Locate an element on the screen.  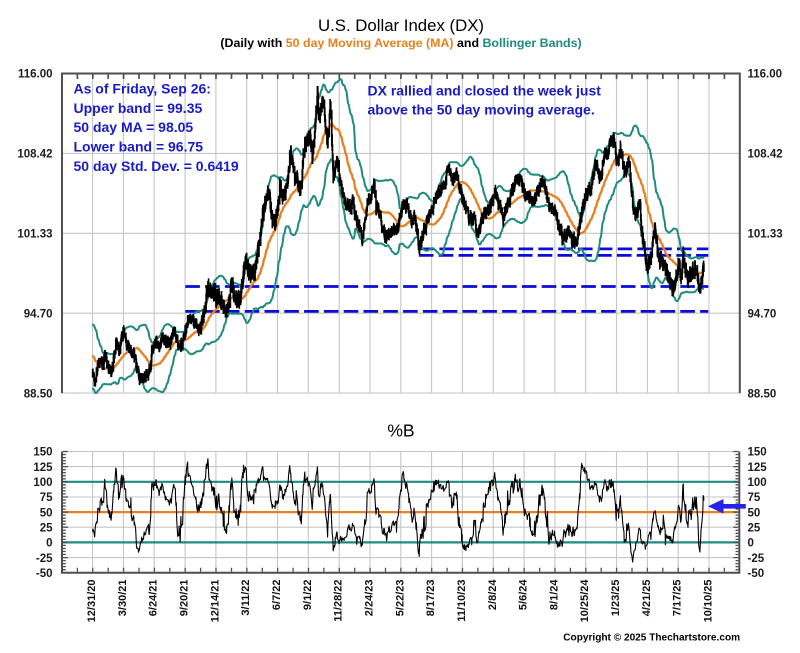
svg-text: 2/24/23 is located at coordinates (370, 598).